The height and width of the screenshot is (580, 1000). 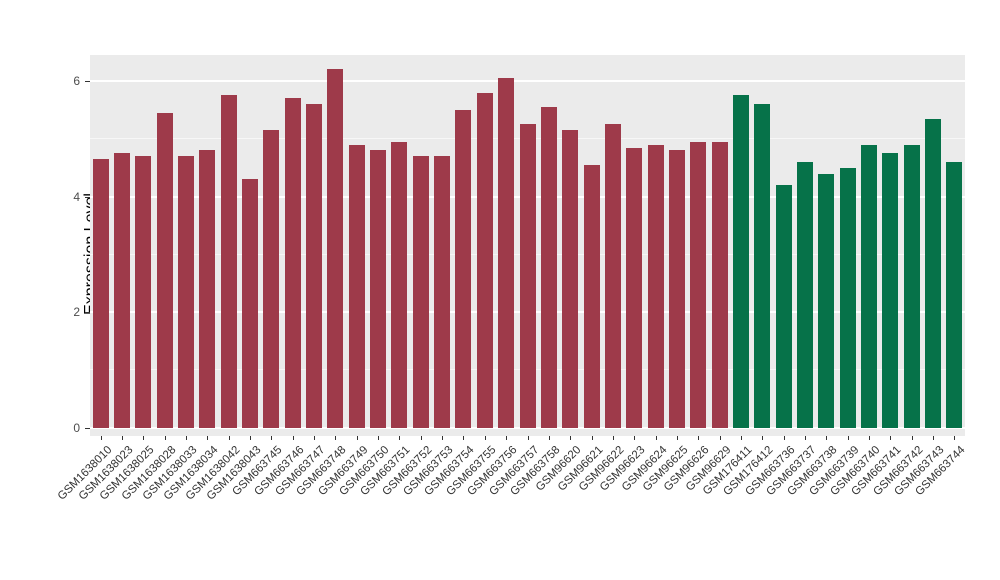 What do you see at coordinates (399, 284) in the screenshot?
I see `bar-GSM663751` at bounding box center [399, 284].